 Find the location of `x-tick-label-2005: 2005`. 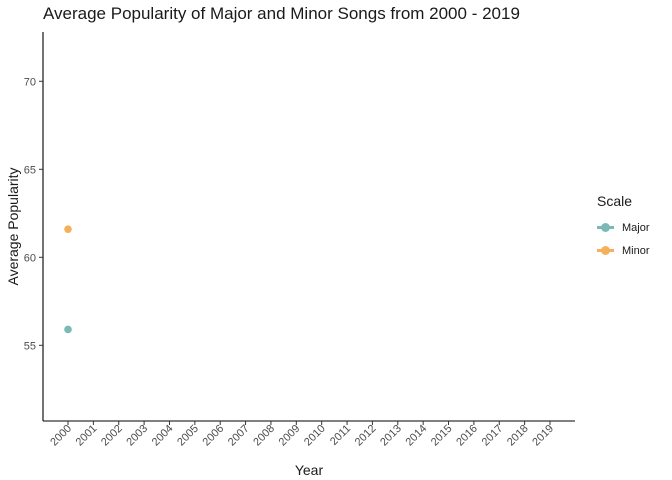

x-tick-label-2005: 2005 is located at coordinates (188, 436).